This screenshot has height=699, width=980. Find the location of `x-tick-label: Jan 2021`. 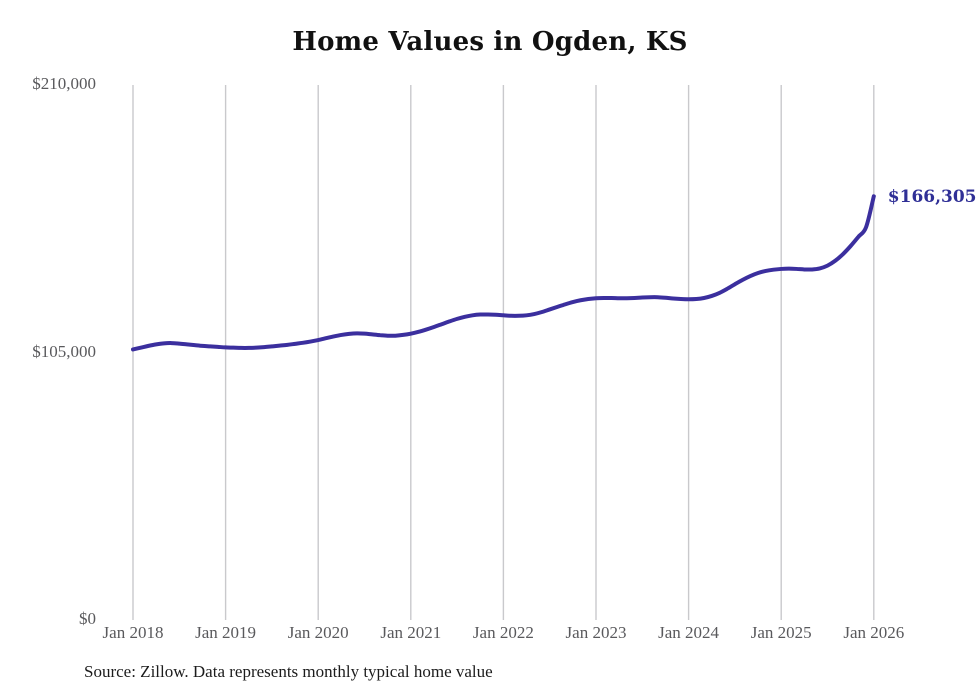

x-tick-label: Jan 2021 is located at coordinates (411, 632).